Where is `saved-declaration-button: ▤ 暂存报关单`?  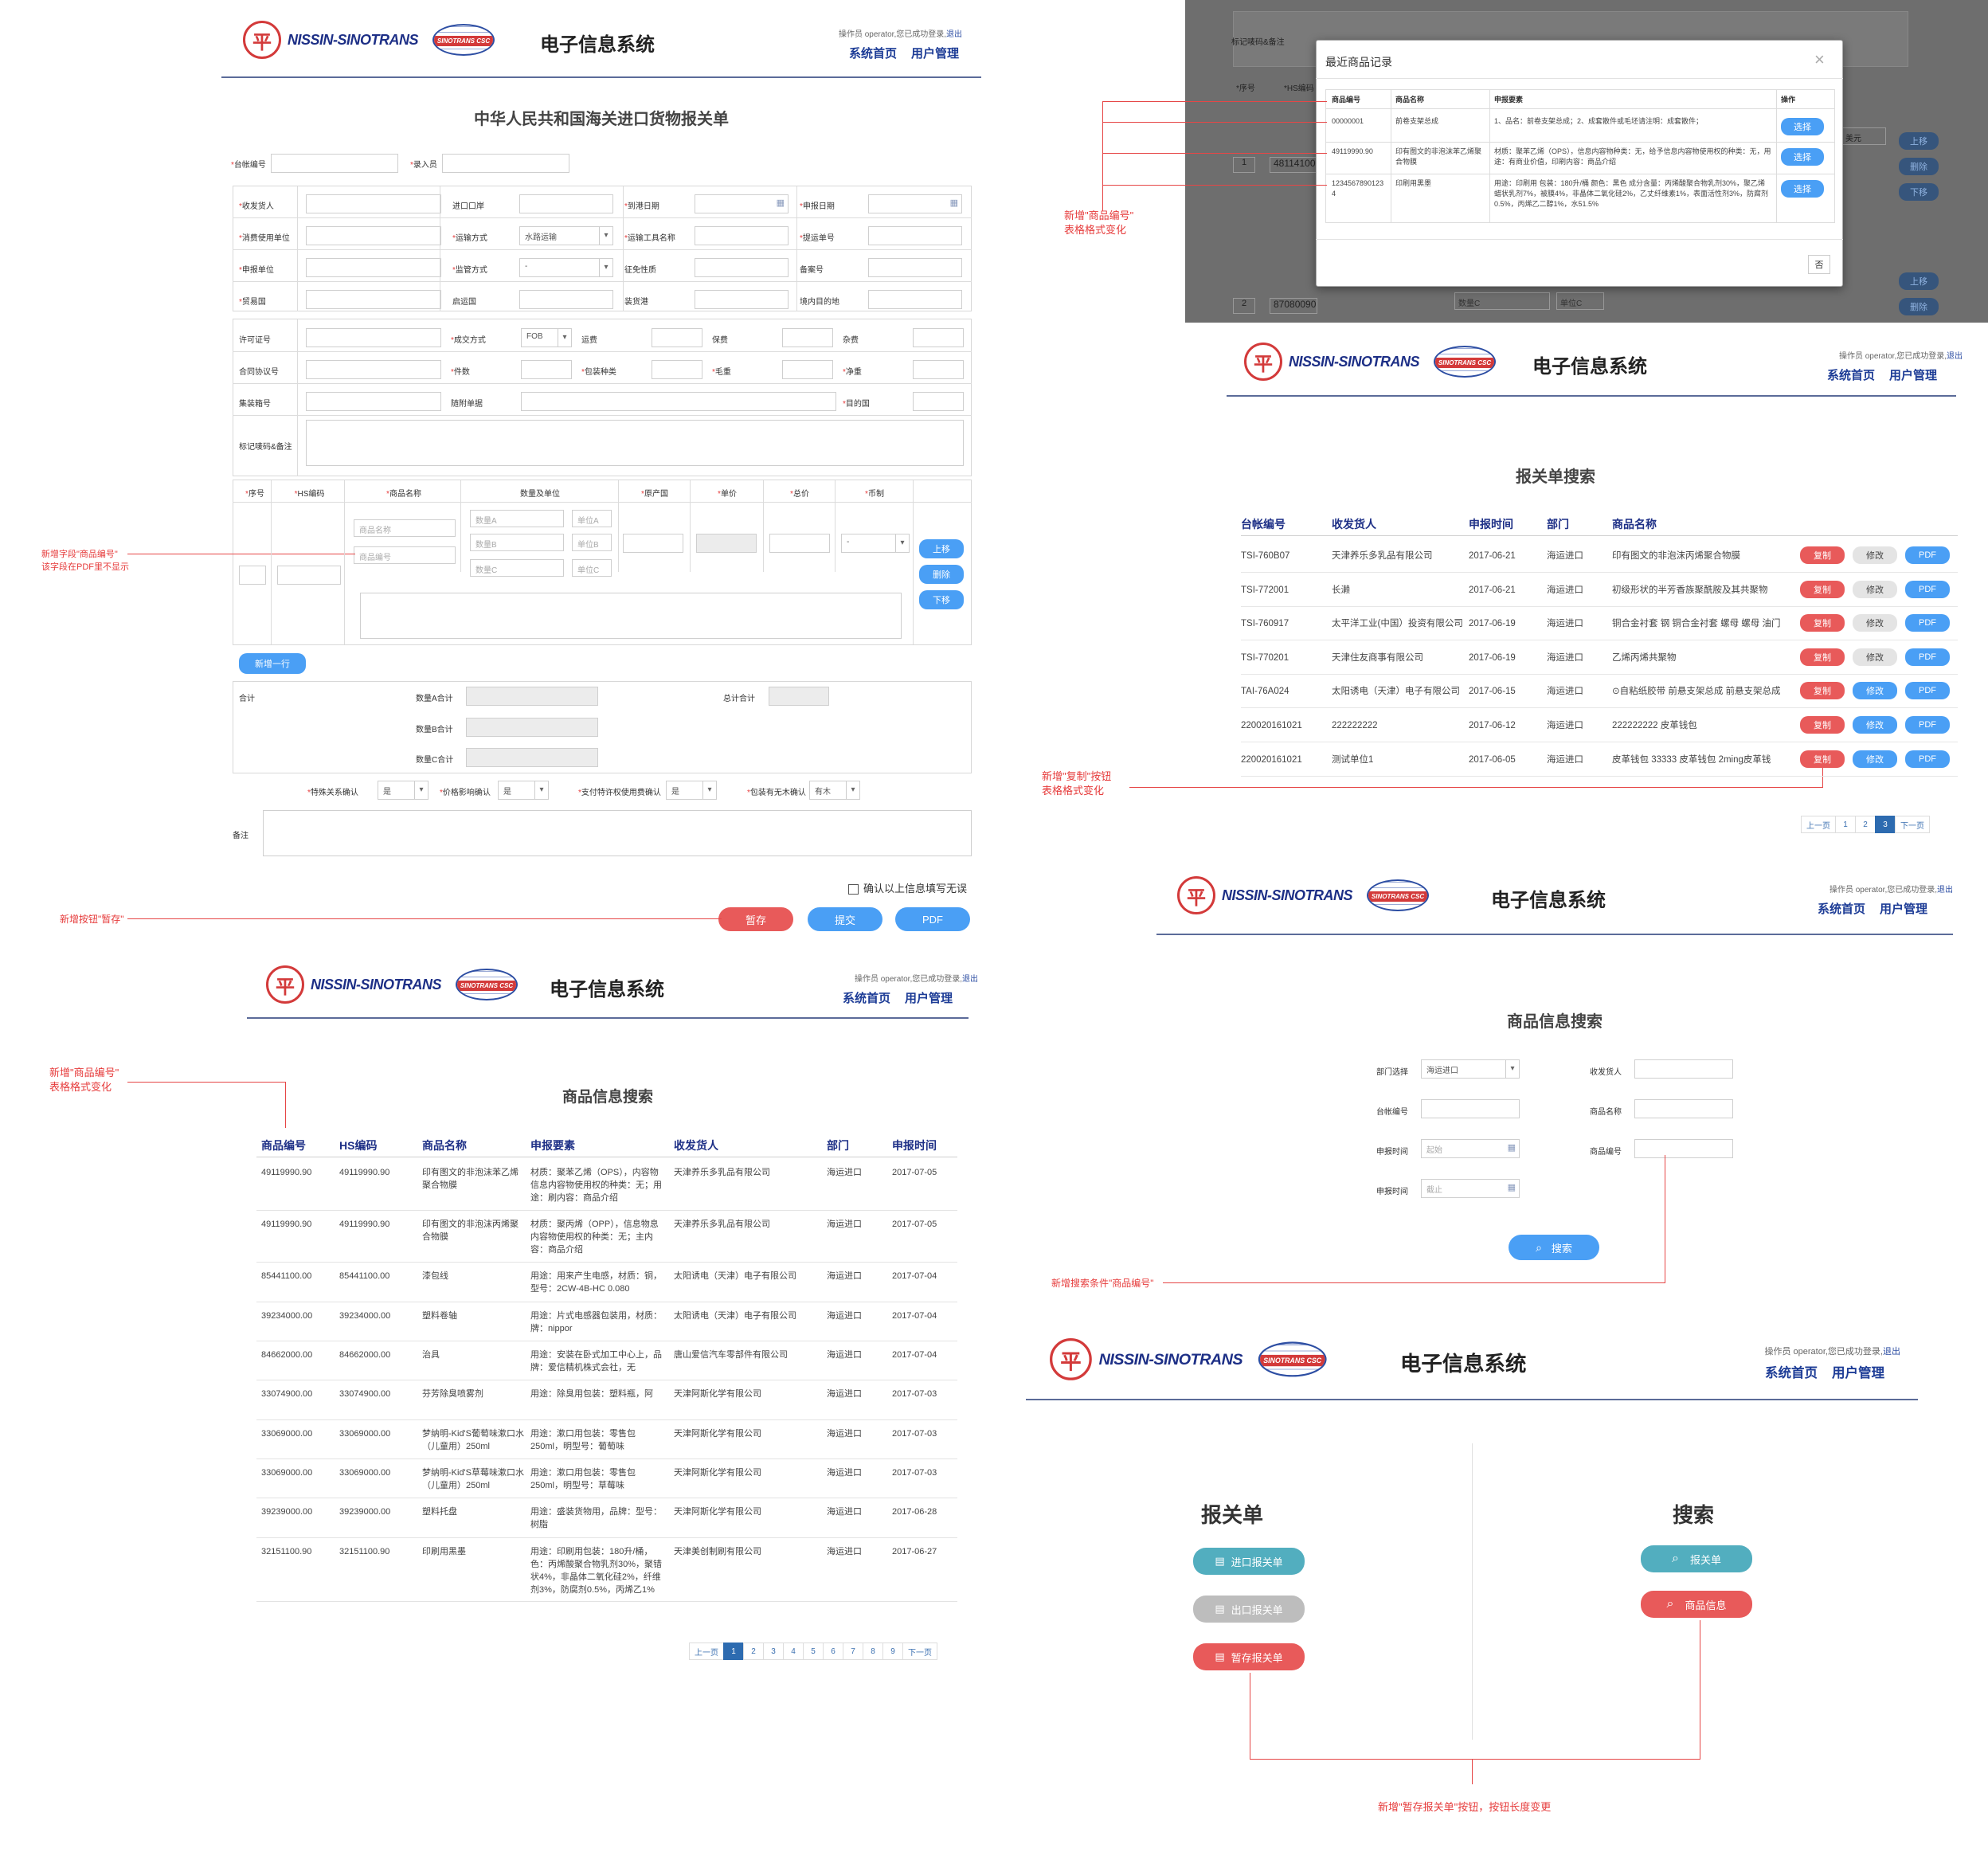
saved-declaration-button: ▤ 暂存报关单 is located at coordinates (1249, 1657).